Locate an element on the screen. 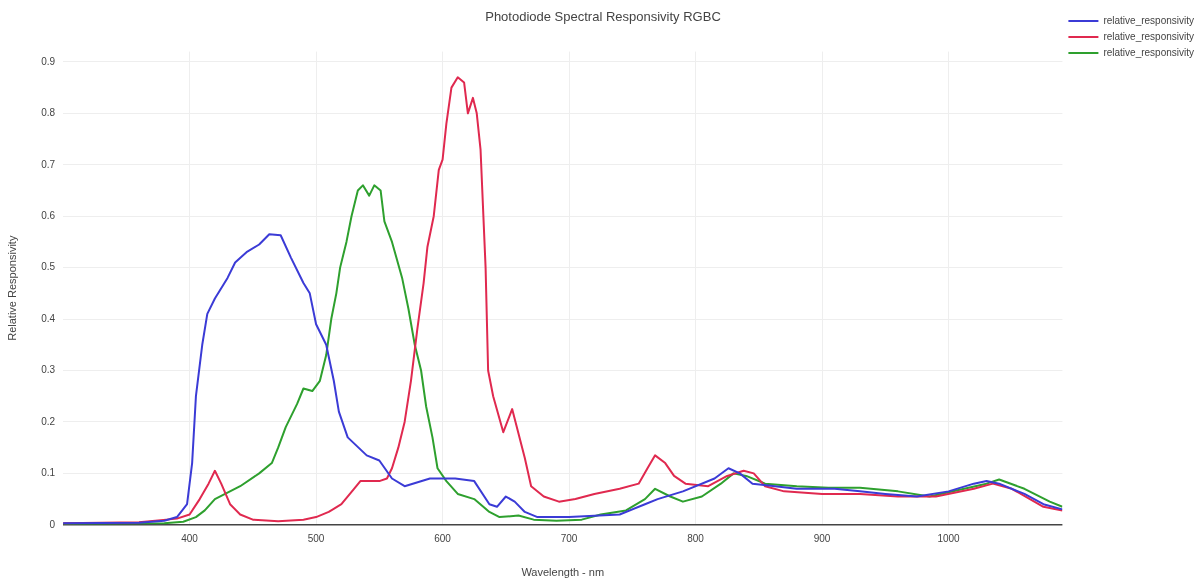  y-axis-title: Relative Responsivity is located at coordinates (11, 288).